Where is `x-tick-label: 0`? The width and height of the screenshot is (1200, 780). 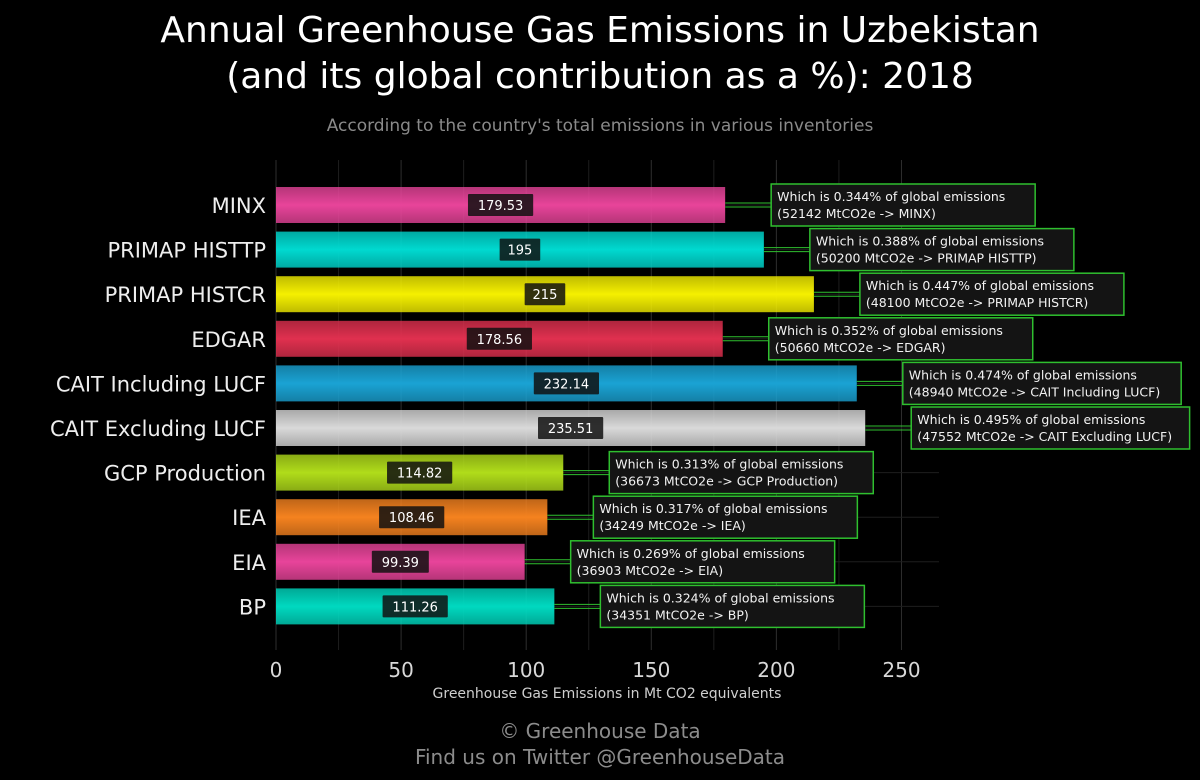 x-tick-label: 0 is located at coordinates (276, 670).